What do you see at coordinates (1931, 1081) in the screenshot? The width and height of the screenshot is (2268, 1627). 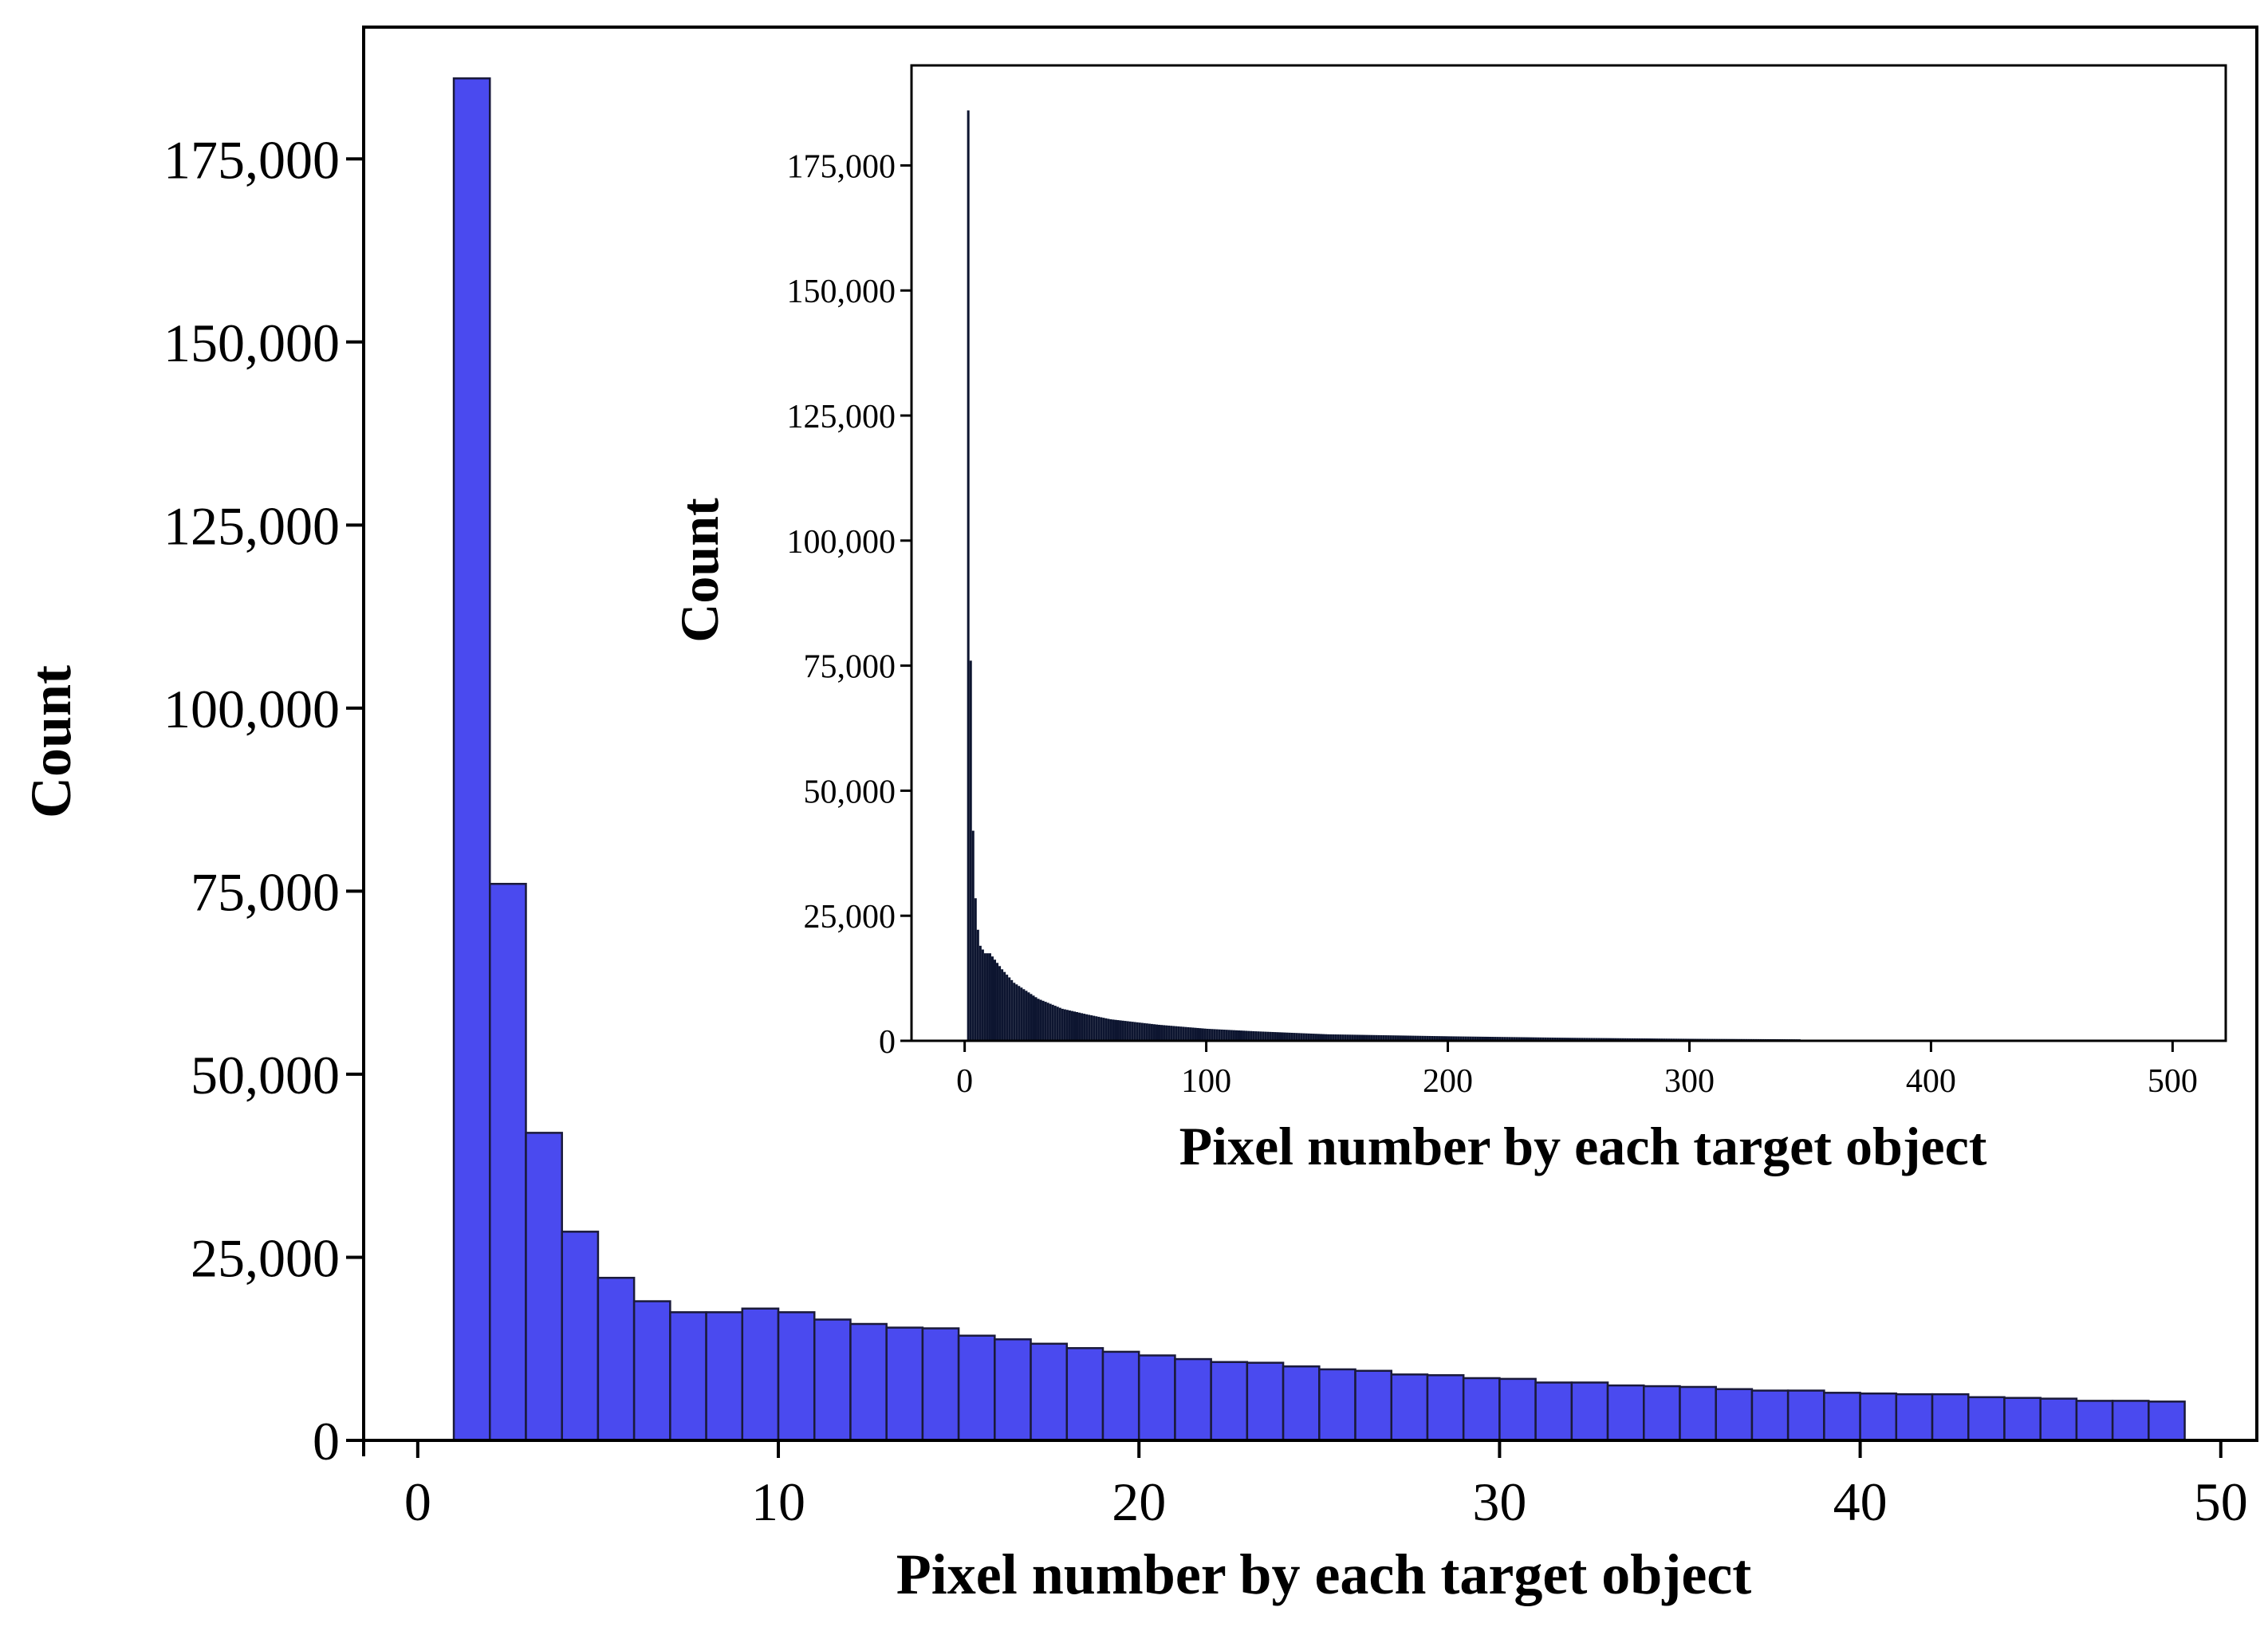 I see `inset-x-tick-label: 400` at bounding box center [1931, 1081].